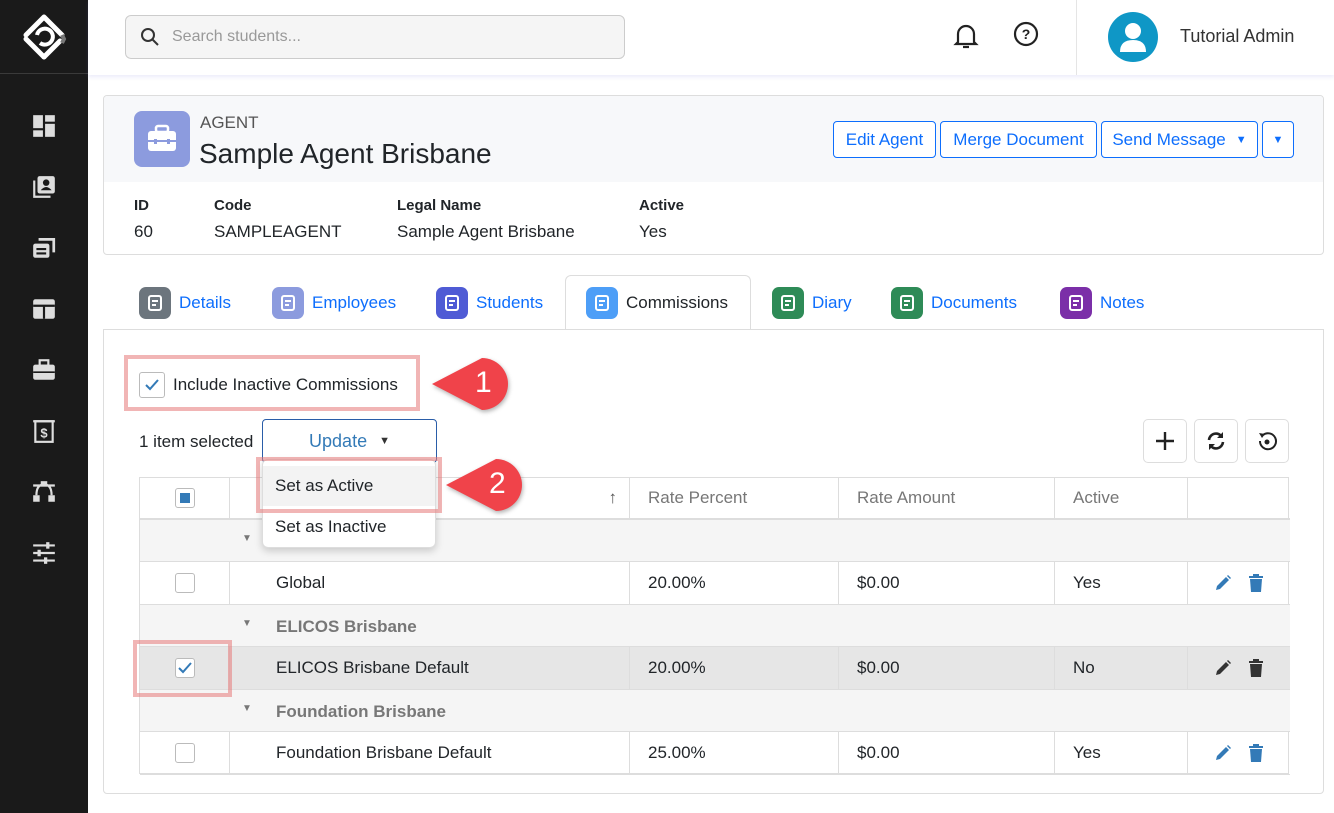 This screenshot has height=813, width=1334. I want to click on tab-label: Students, so click(510, 302).